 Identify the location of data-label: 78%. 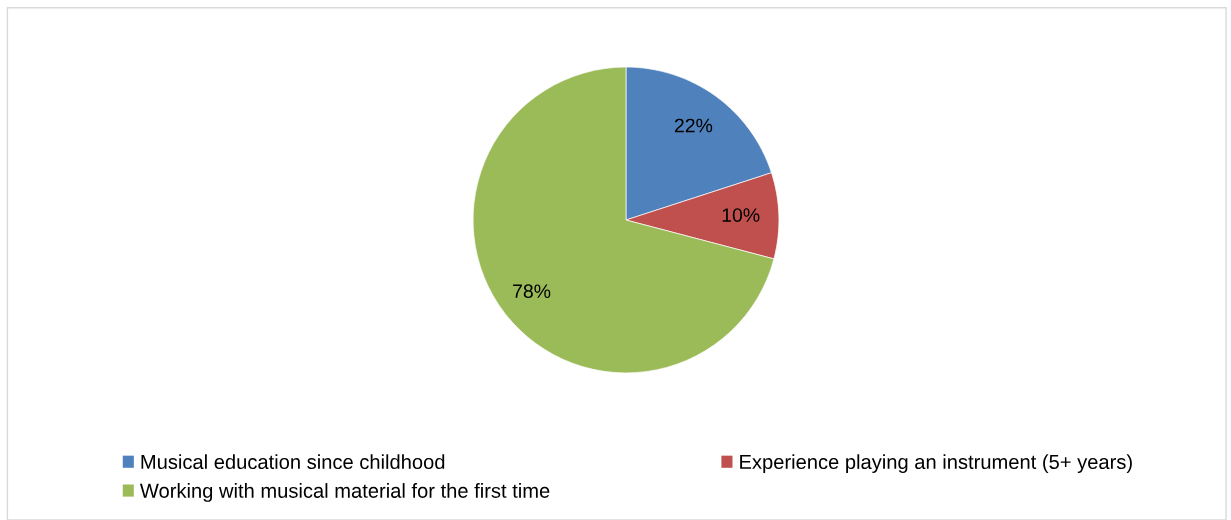
(532, 291).